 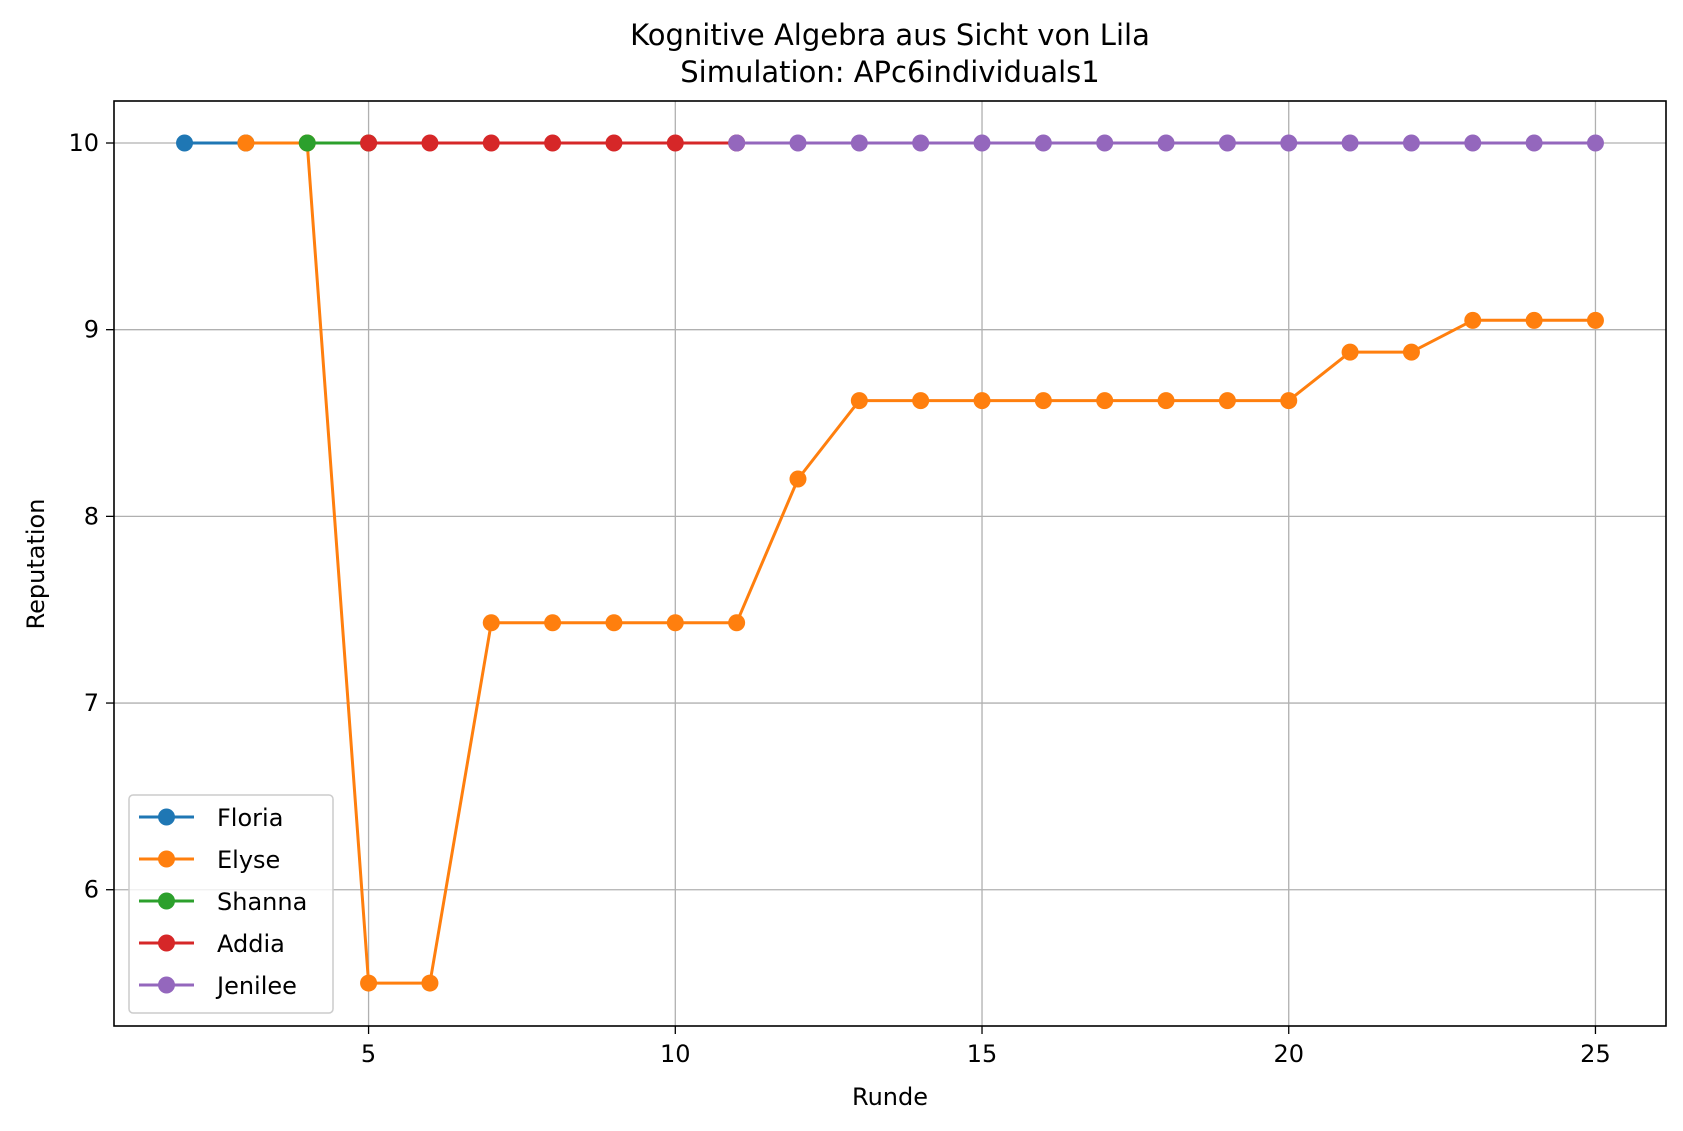 I want to click on x-tick-label: 10, so click(x=675, y=1054).